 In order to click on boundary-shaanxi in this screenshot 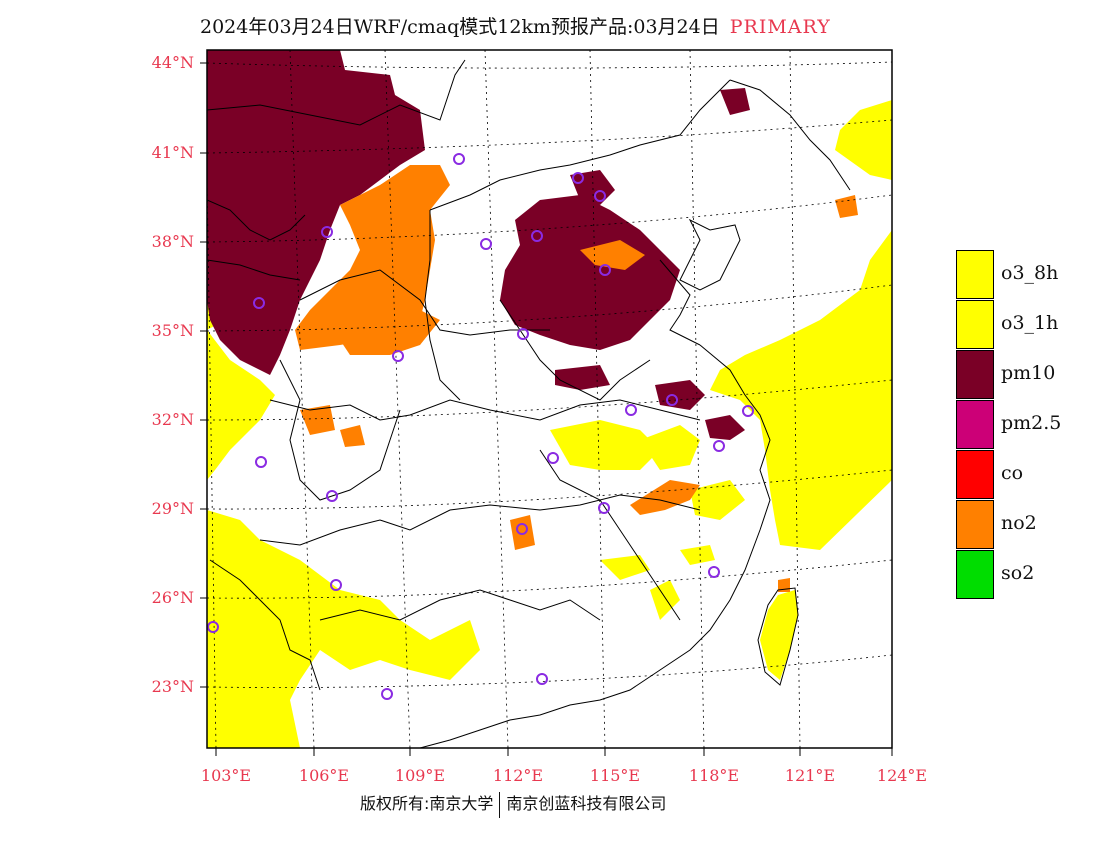, I will do `click(442, 305)`.